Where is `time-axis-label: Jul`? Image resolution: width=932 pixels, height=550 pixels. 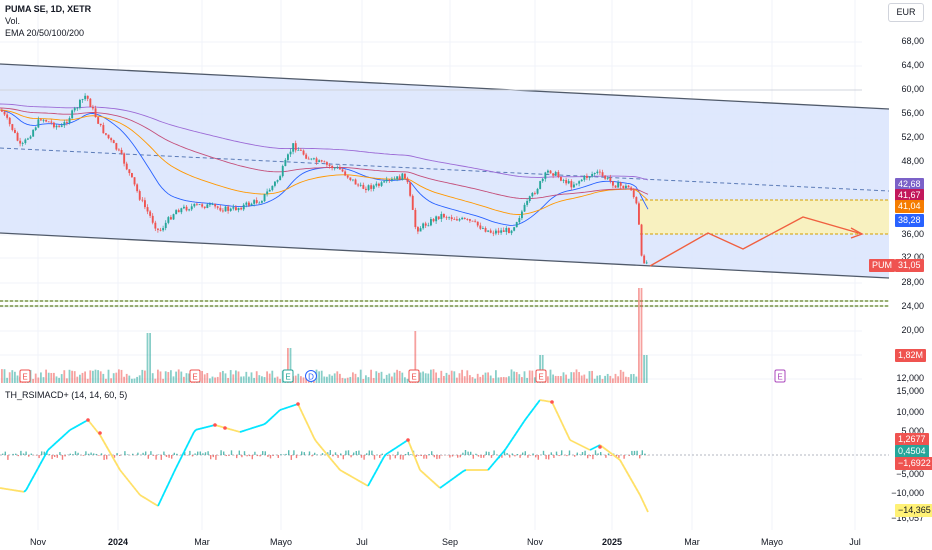
time-axis-label: Jul is located at coordinates (855, 542).